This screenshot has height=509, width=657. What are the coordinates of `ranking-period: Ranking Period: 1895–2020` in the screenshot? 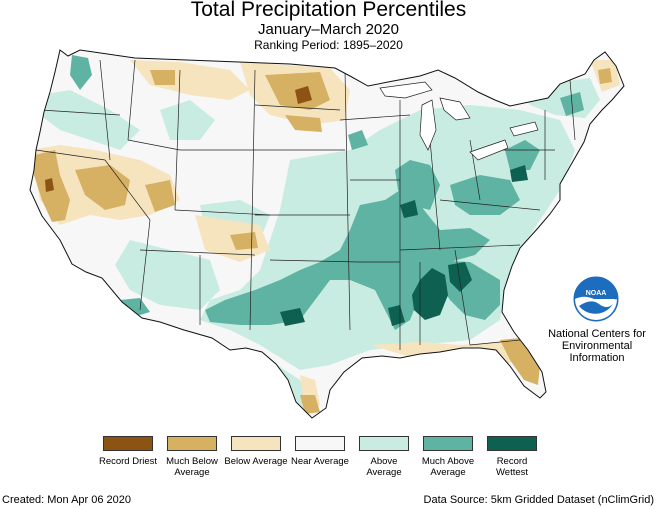 It's located at (328, 45).